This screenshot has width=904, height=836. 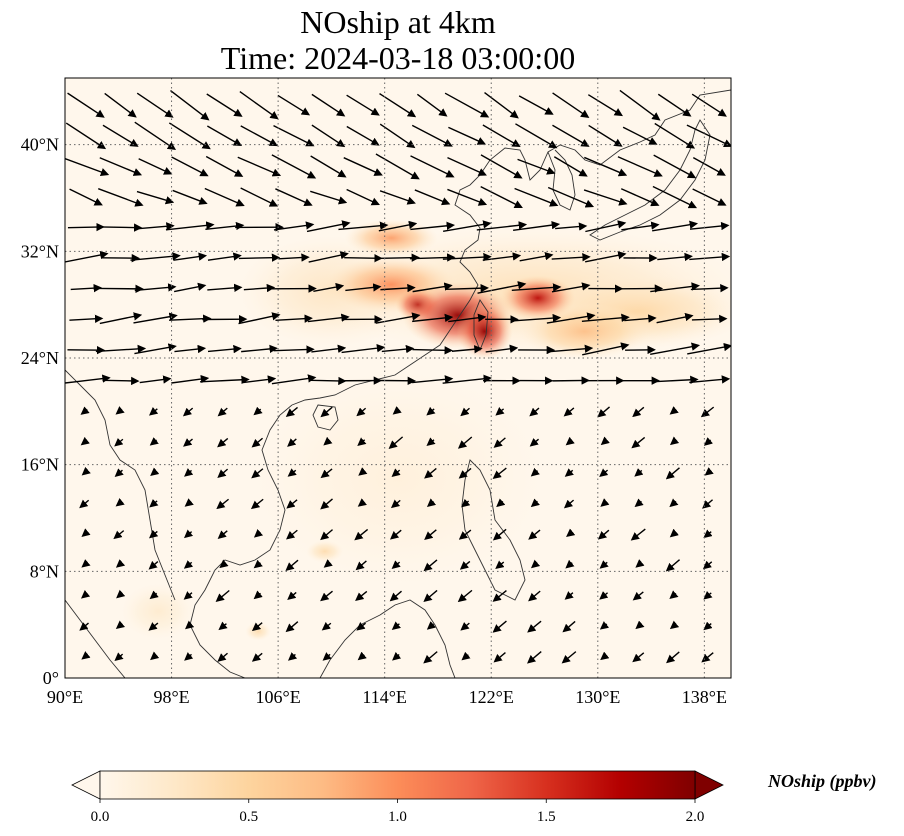 What do you see at coordinates (44, 571) in the screenshot?
I see `latitude-tick-label: 8°N` at bounding box center [44, 571].